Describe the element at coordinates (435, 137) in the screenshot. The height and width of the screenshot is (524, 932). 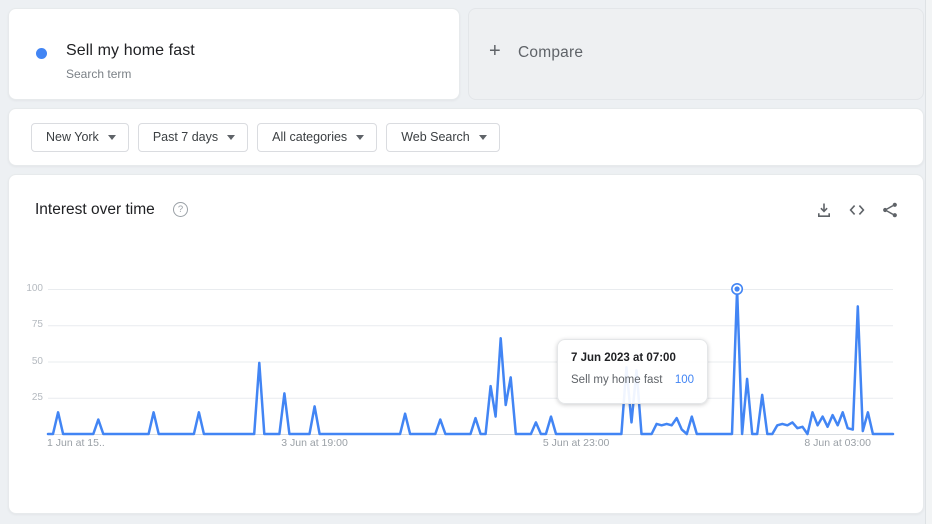
I see `filter-label: Web Search` at that location.